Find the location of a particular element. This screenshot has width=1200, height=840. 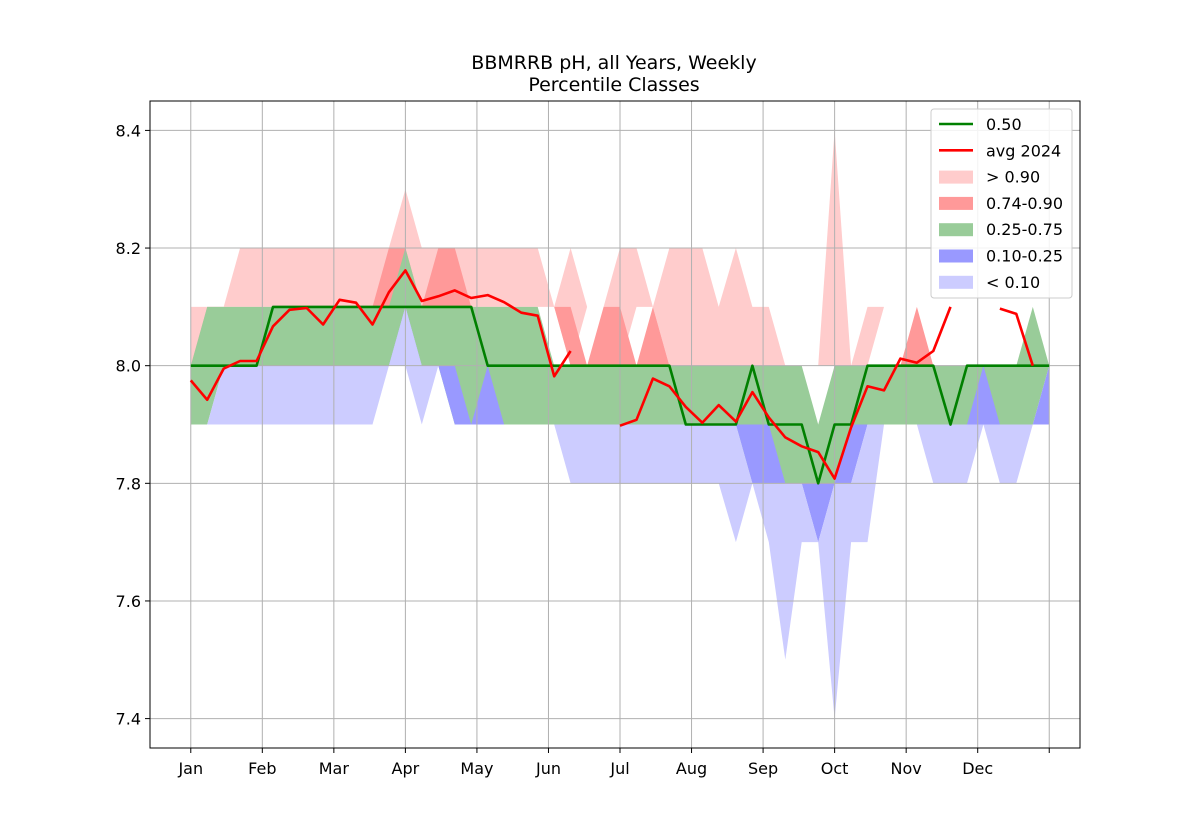

x-tick-label: Apr is located at coordinates (406, 768).